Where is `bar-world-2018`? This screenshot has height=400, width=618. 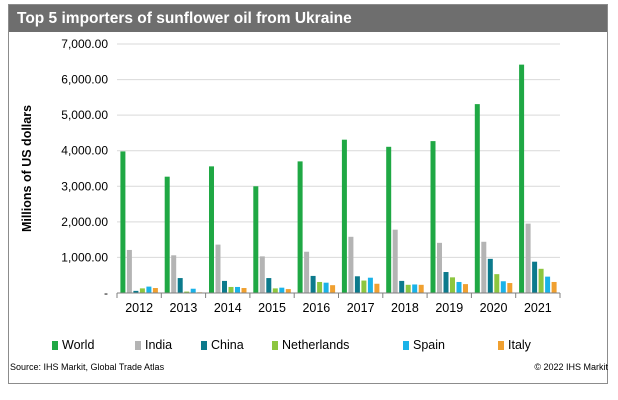 bar-world-2018 is located at coordinates (389, 219).